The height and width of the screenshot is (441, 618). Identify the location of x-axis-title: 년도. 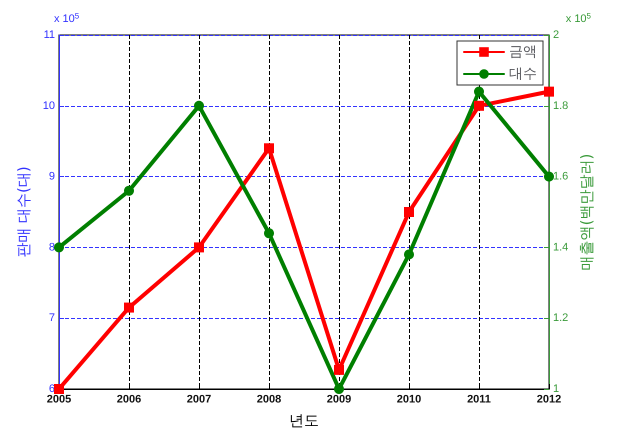
(304, 421).